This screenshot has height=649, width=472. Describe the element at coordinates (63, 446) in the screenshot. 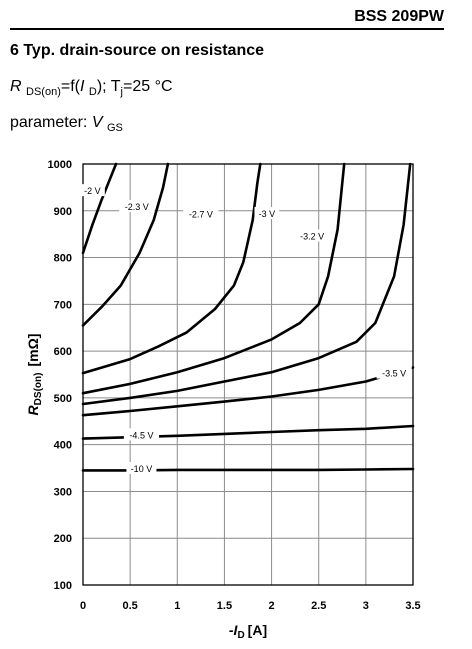

I see `y-tick-label: 400` at that location.